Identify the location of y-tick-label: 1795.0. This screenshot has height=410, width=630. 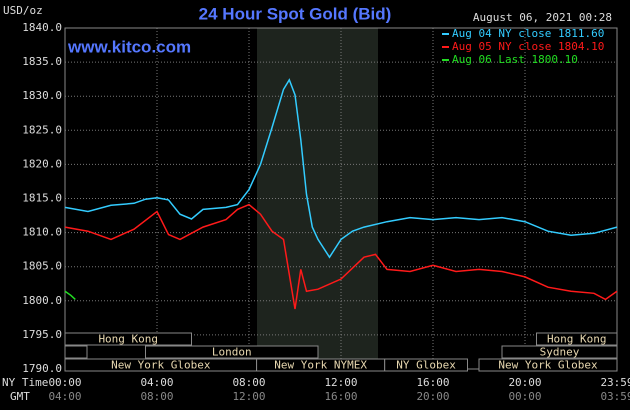
(42, 334).